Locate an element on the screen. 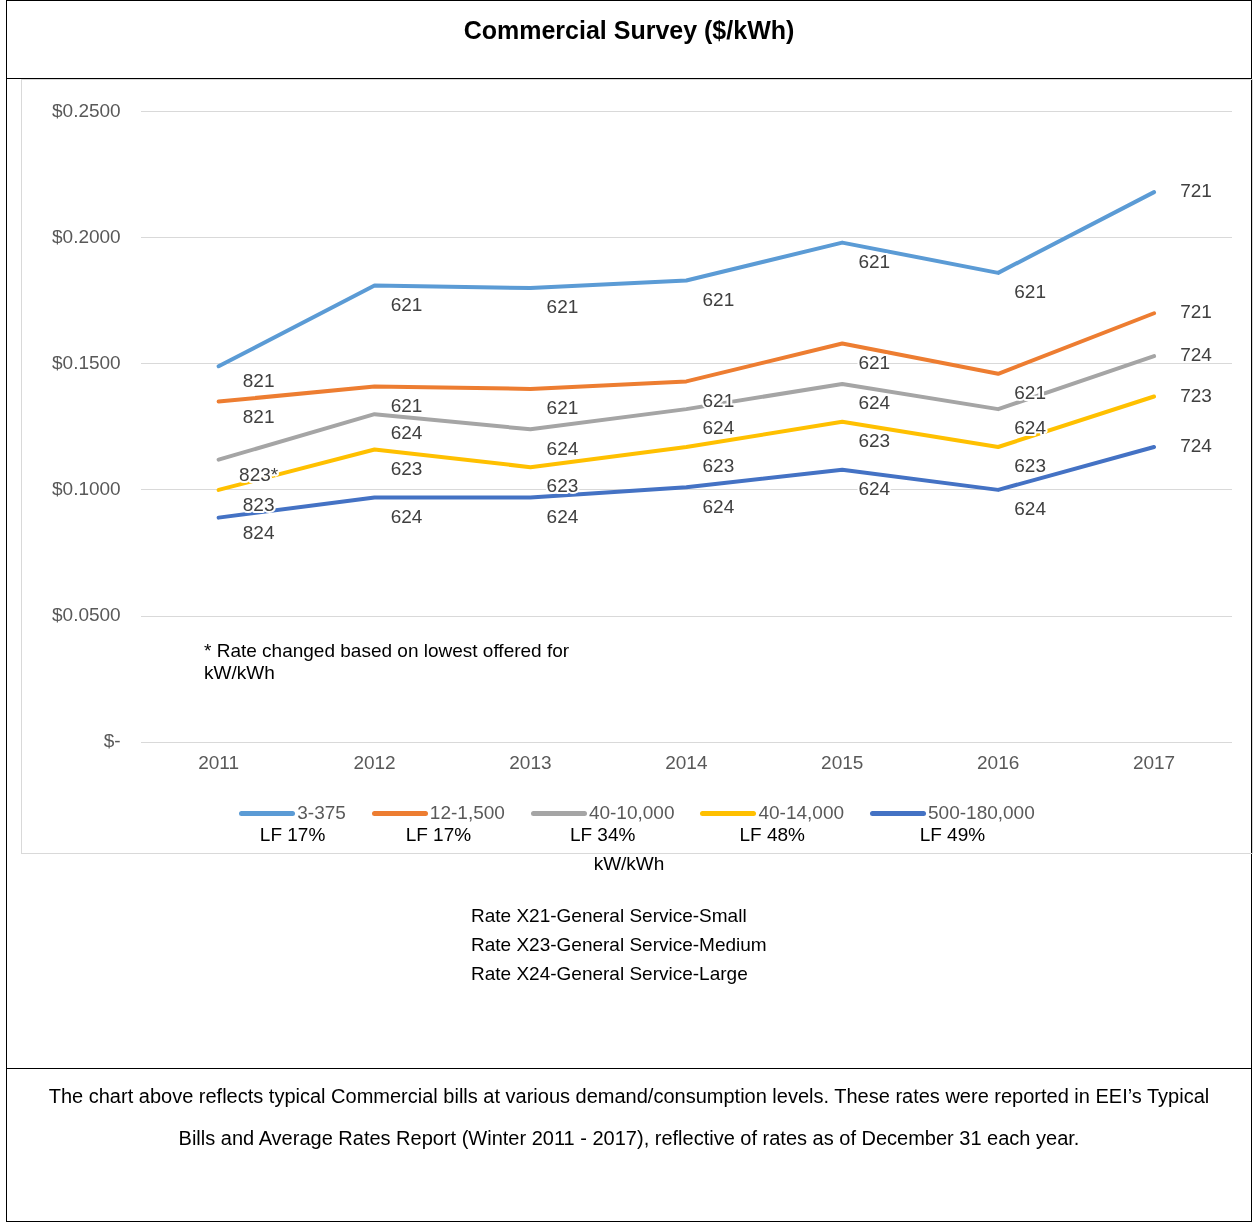  annotation: 823 is located at coordinates (258, 505).